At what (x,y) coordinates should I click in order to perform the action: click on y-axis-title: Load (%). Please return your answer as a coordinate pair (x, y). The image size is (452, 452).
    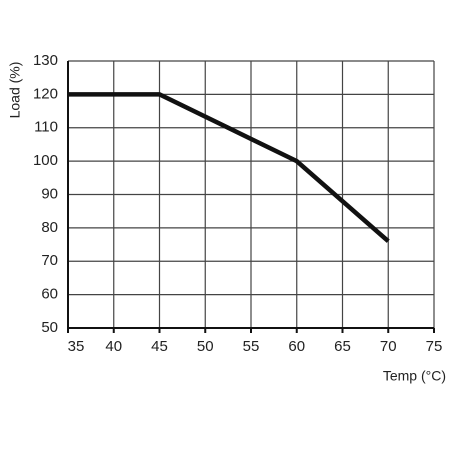
    Looking at the image, I should click on (15, 90).